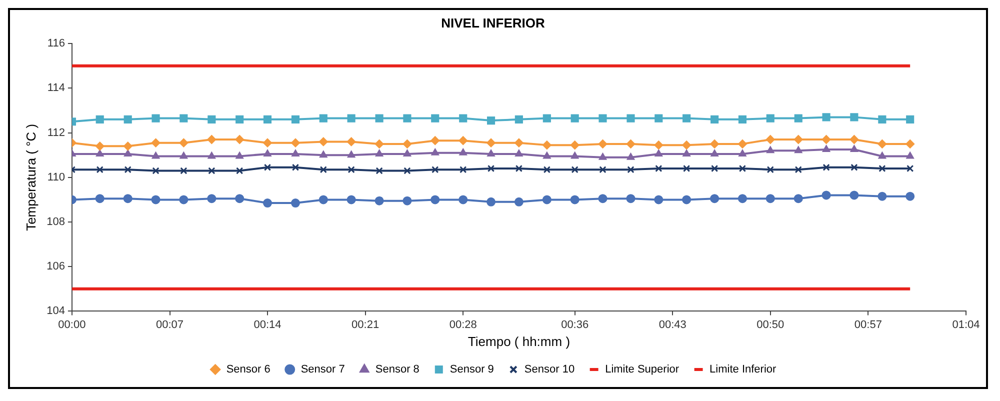  What do you see at coordinates (575, 324) in the screenshot?
I see `x-tick-label: 00:36` at bounding box center [575, 324].